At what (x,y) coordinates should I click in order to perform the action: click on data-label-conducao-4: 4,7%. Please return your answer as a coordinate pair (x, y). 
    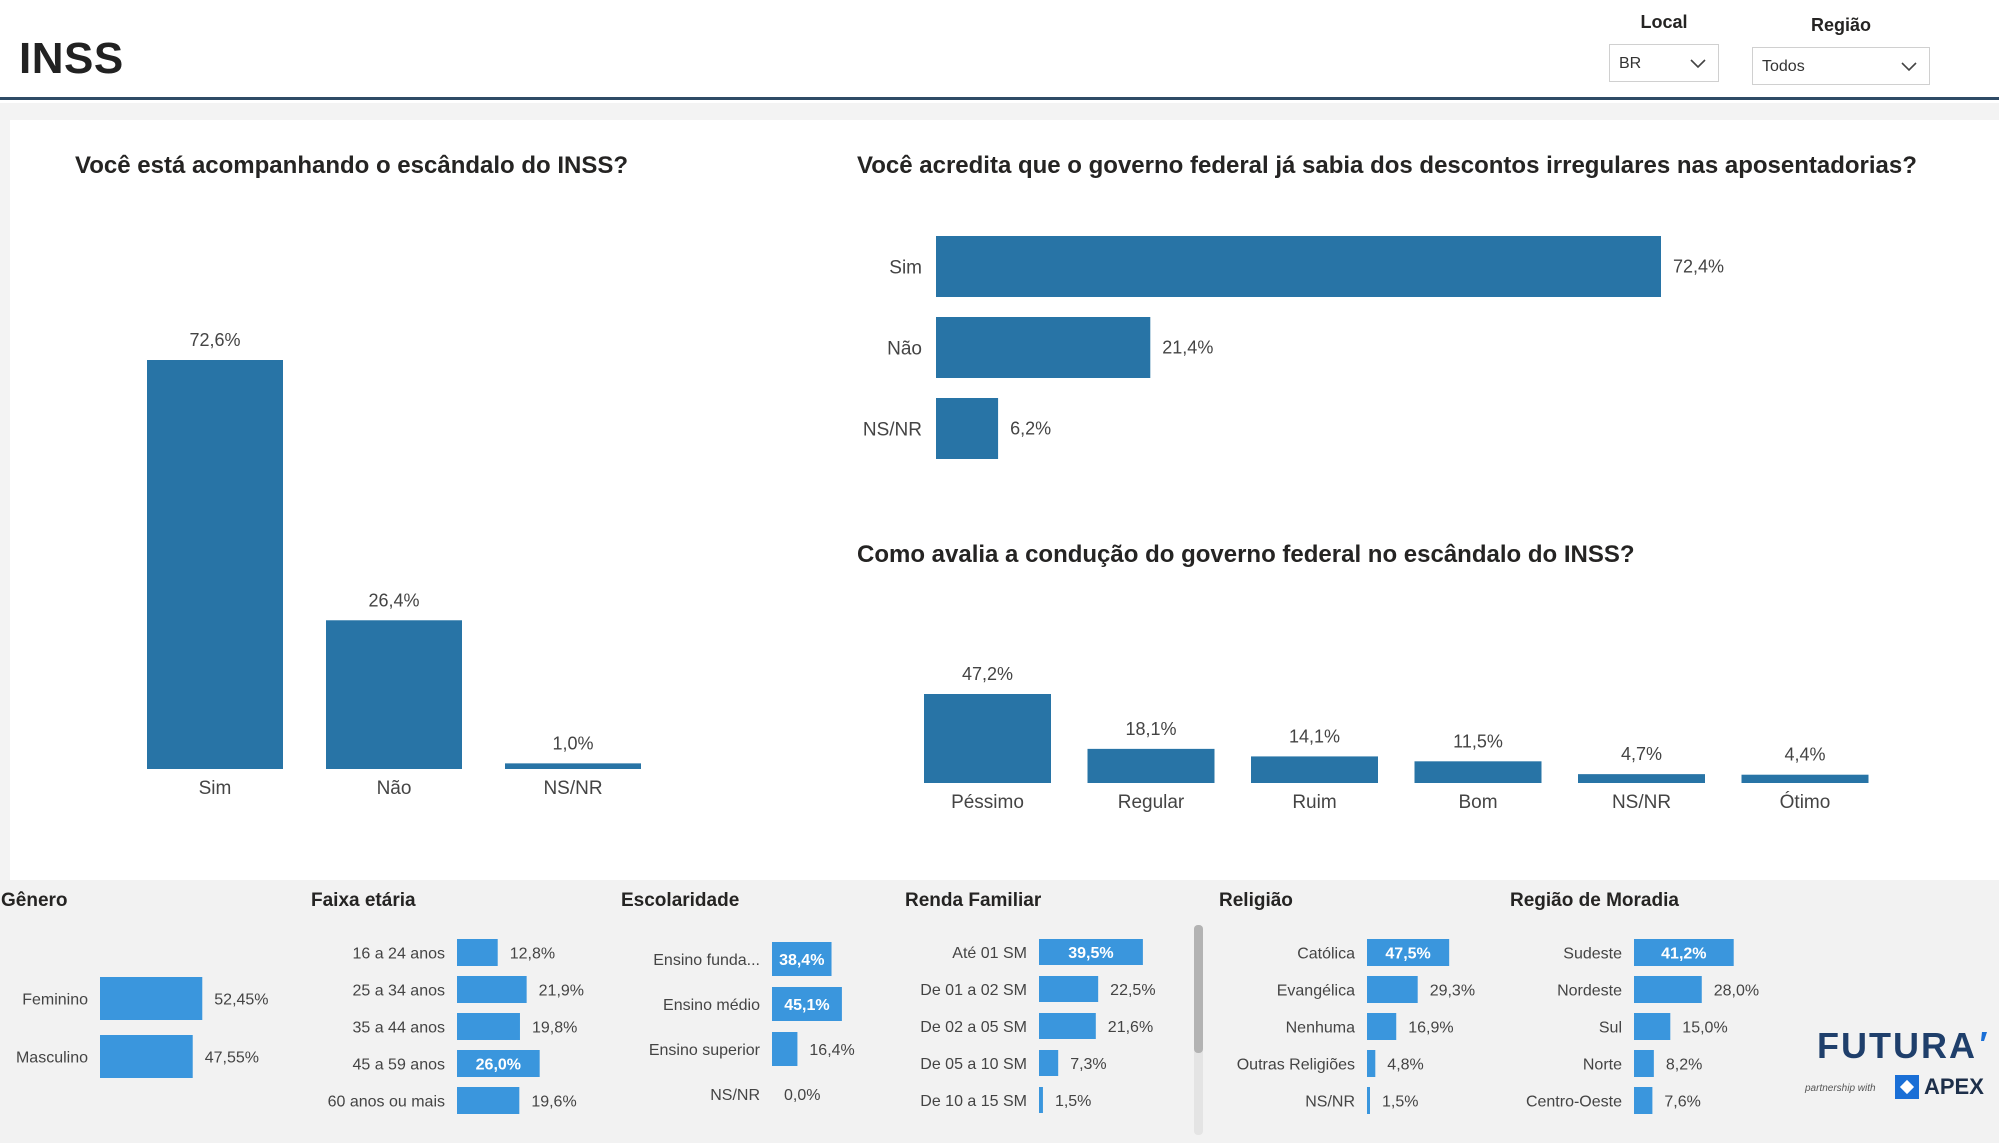
    Looking at the image, I should click on (1641, 754).